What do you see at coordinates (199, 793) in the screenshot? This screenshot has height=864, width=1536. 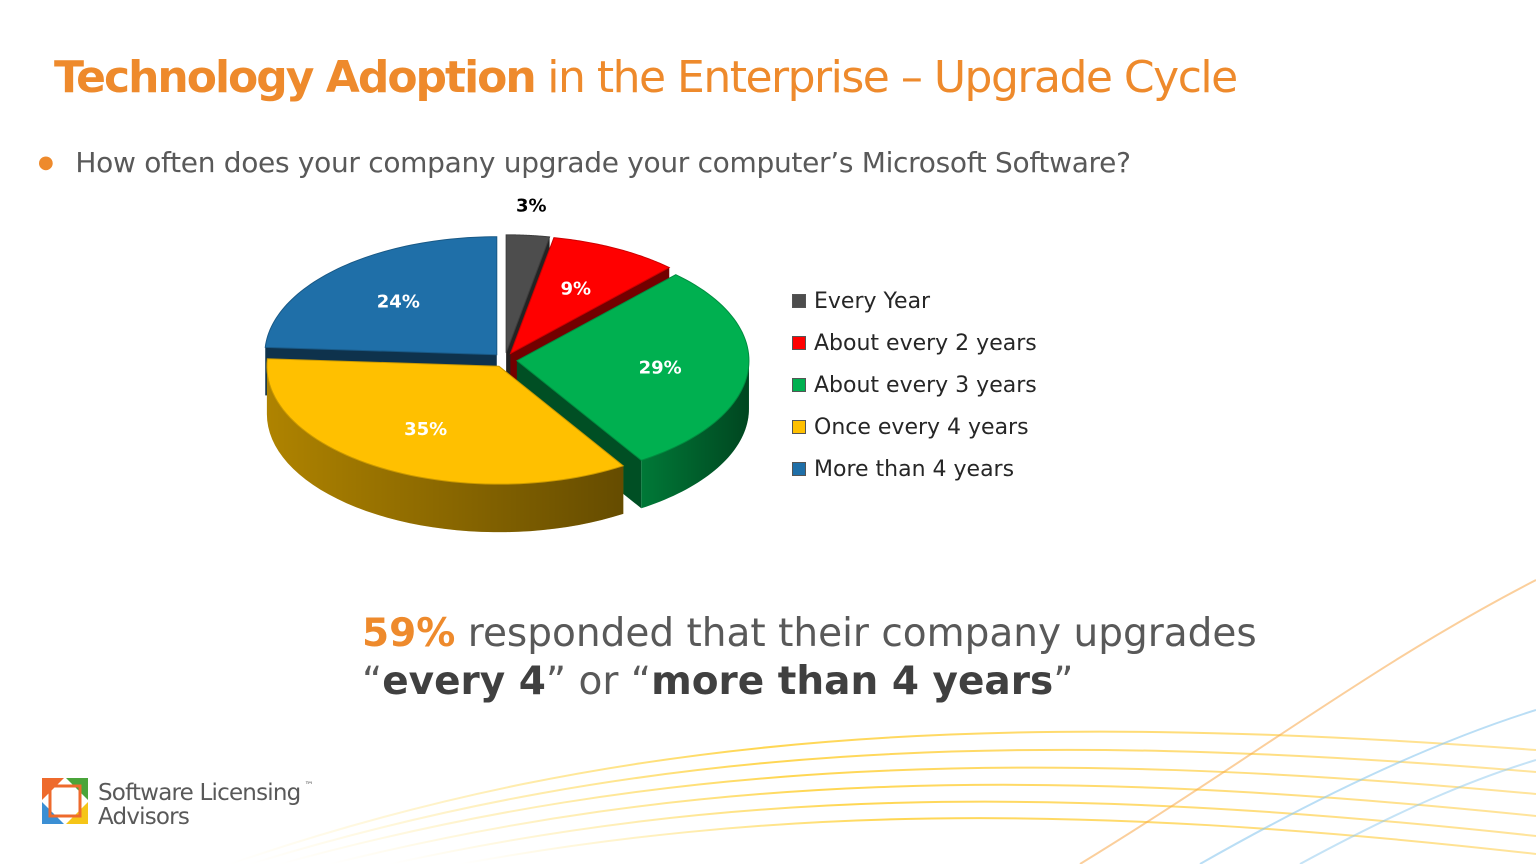 I see `logo-line-1: Software Licensing` at bounding box center [199, 793].